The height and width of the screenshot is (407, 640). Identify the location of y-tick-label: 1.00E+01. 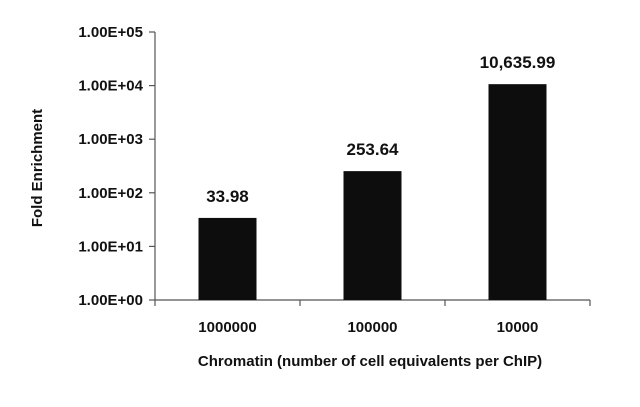
(110, 246).